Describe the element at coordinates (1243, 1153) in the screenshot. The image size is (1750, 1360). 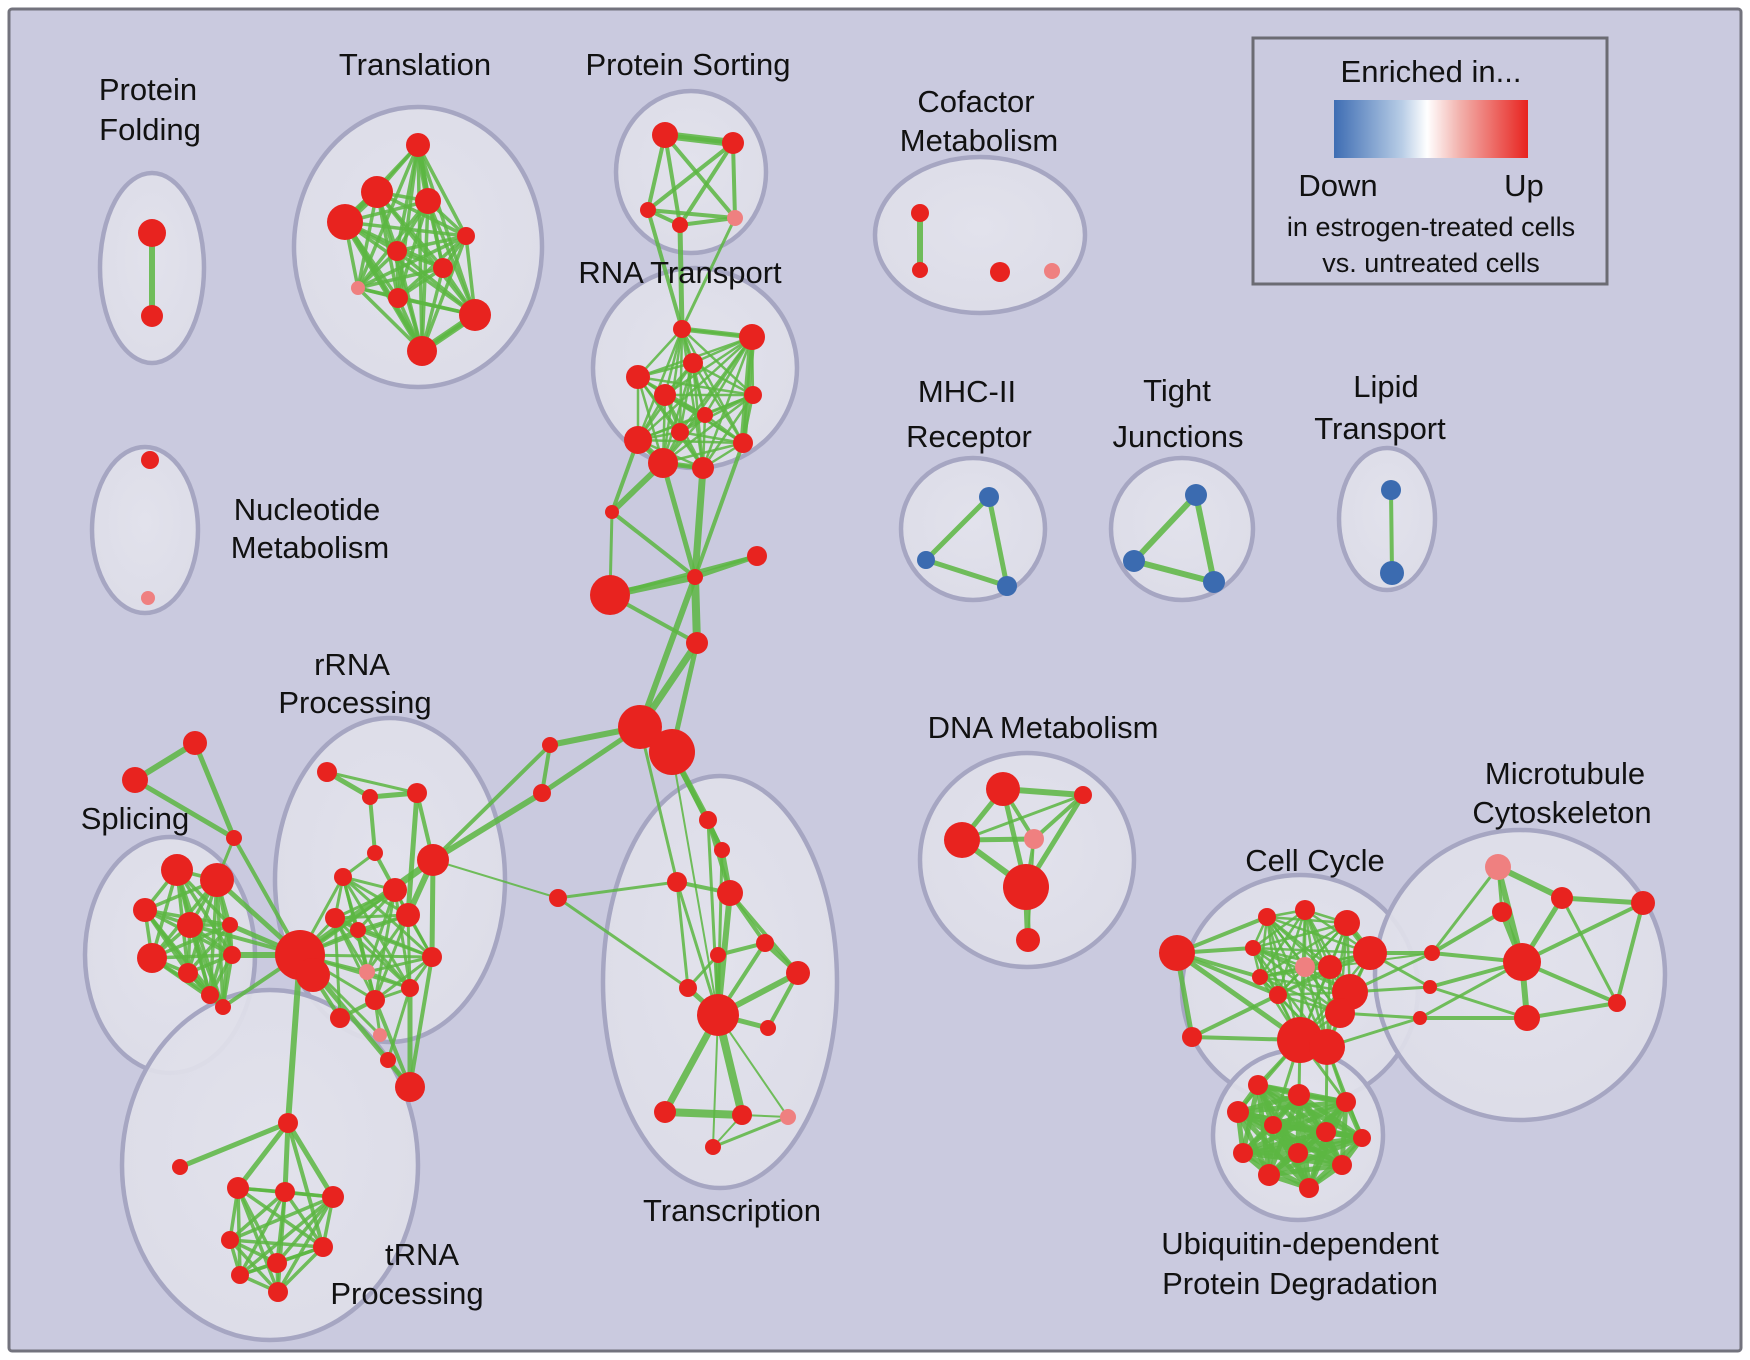
I see `gene-set-node-ub8` at that location.